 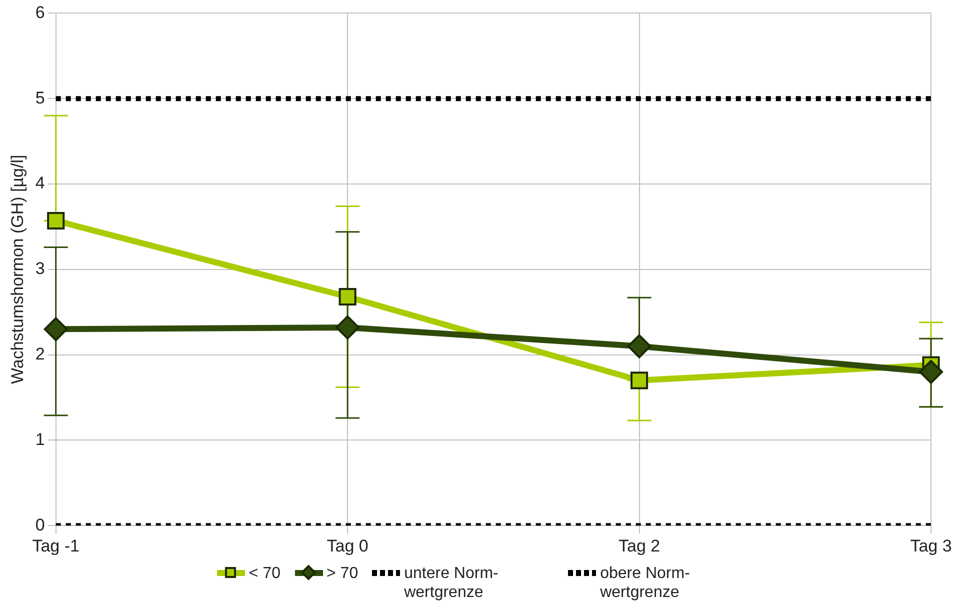 I want to click on y-tick-label: 0, so click(x=40, y=524).